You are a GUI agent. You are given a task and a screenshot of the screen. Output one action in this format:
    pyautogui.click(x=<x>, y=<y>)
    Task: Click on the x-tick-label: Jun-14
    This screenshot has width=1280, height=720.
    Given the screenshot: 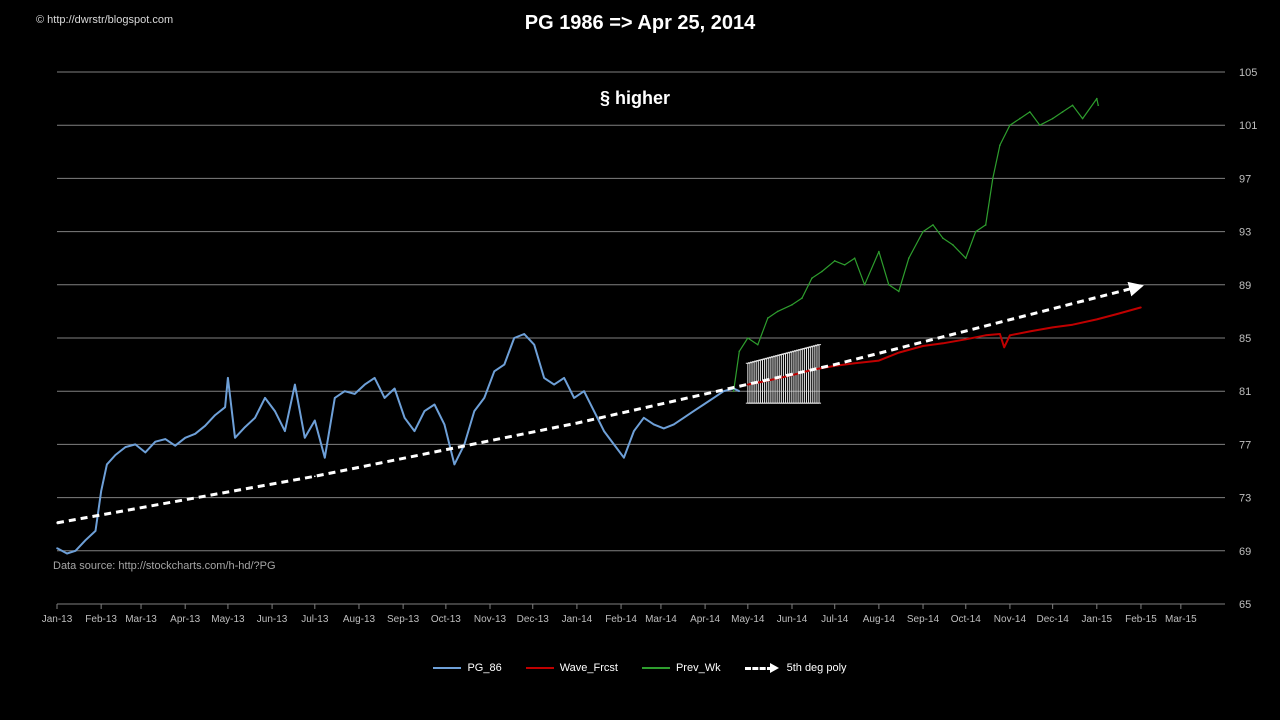 What is the action you would take?
    pyautogui.click(x=792, y=619)
    